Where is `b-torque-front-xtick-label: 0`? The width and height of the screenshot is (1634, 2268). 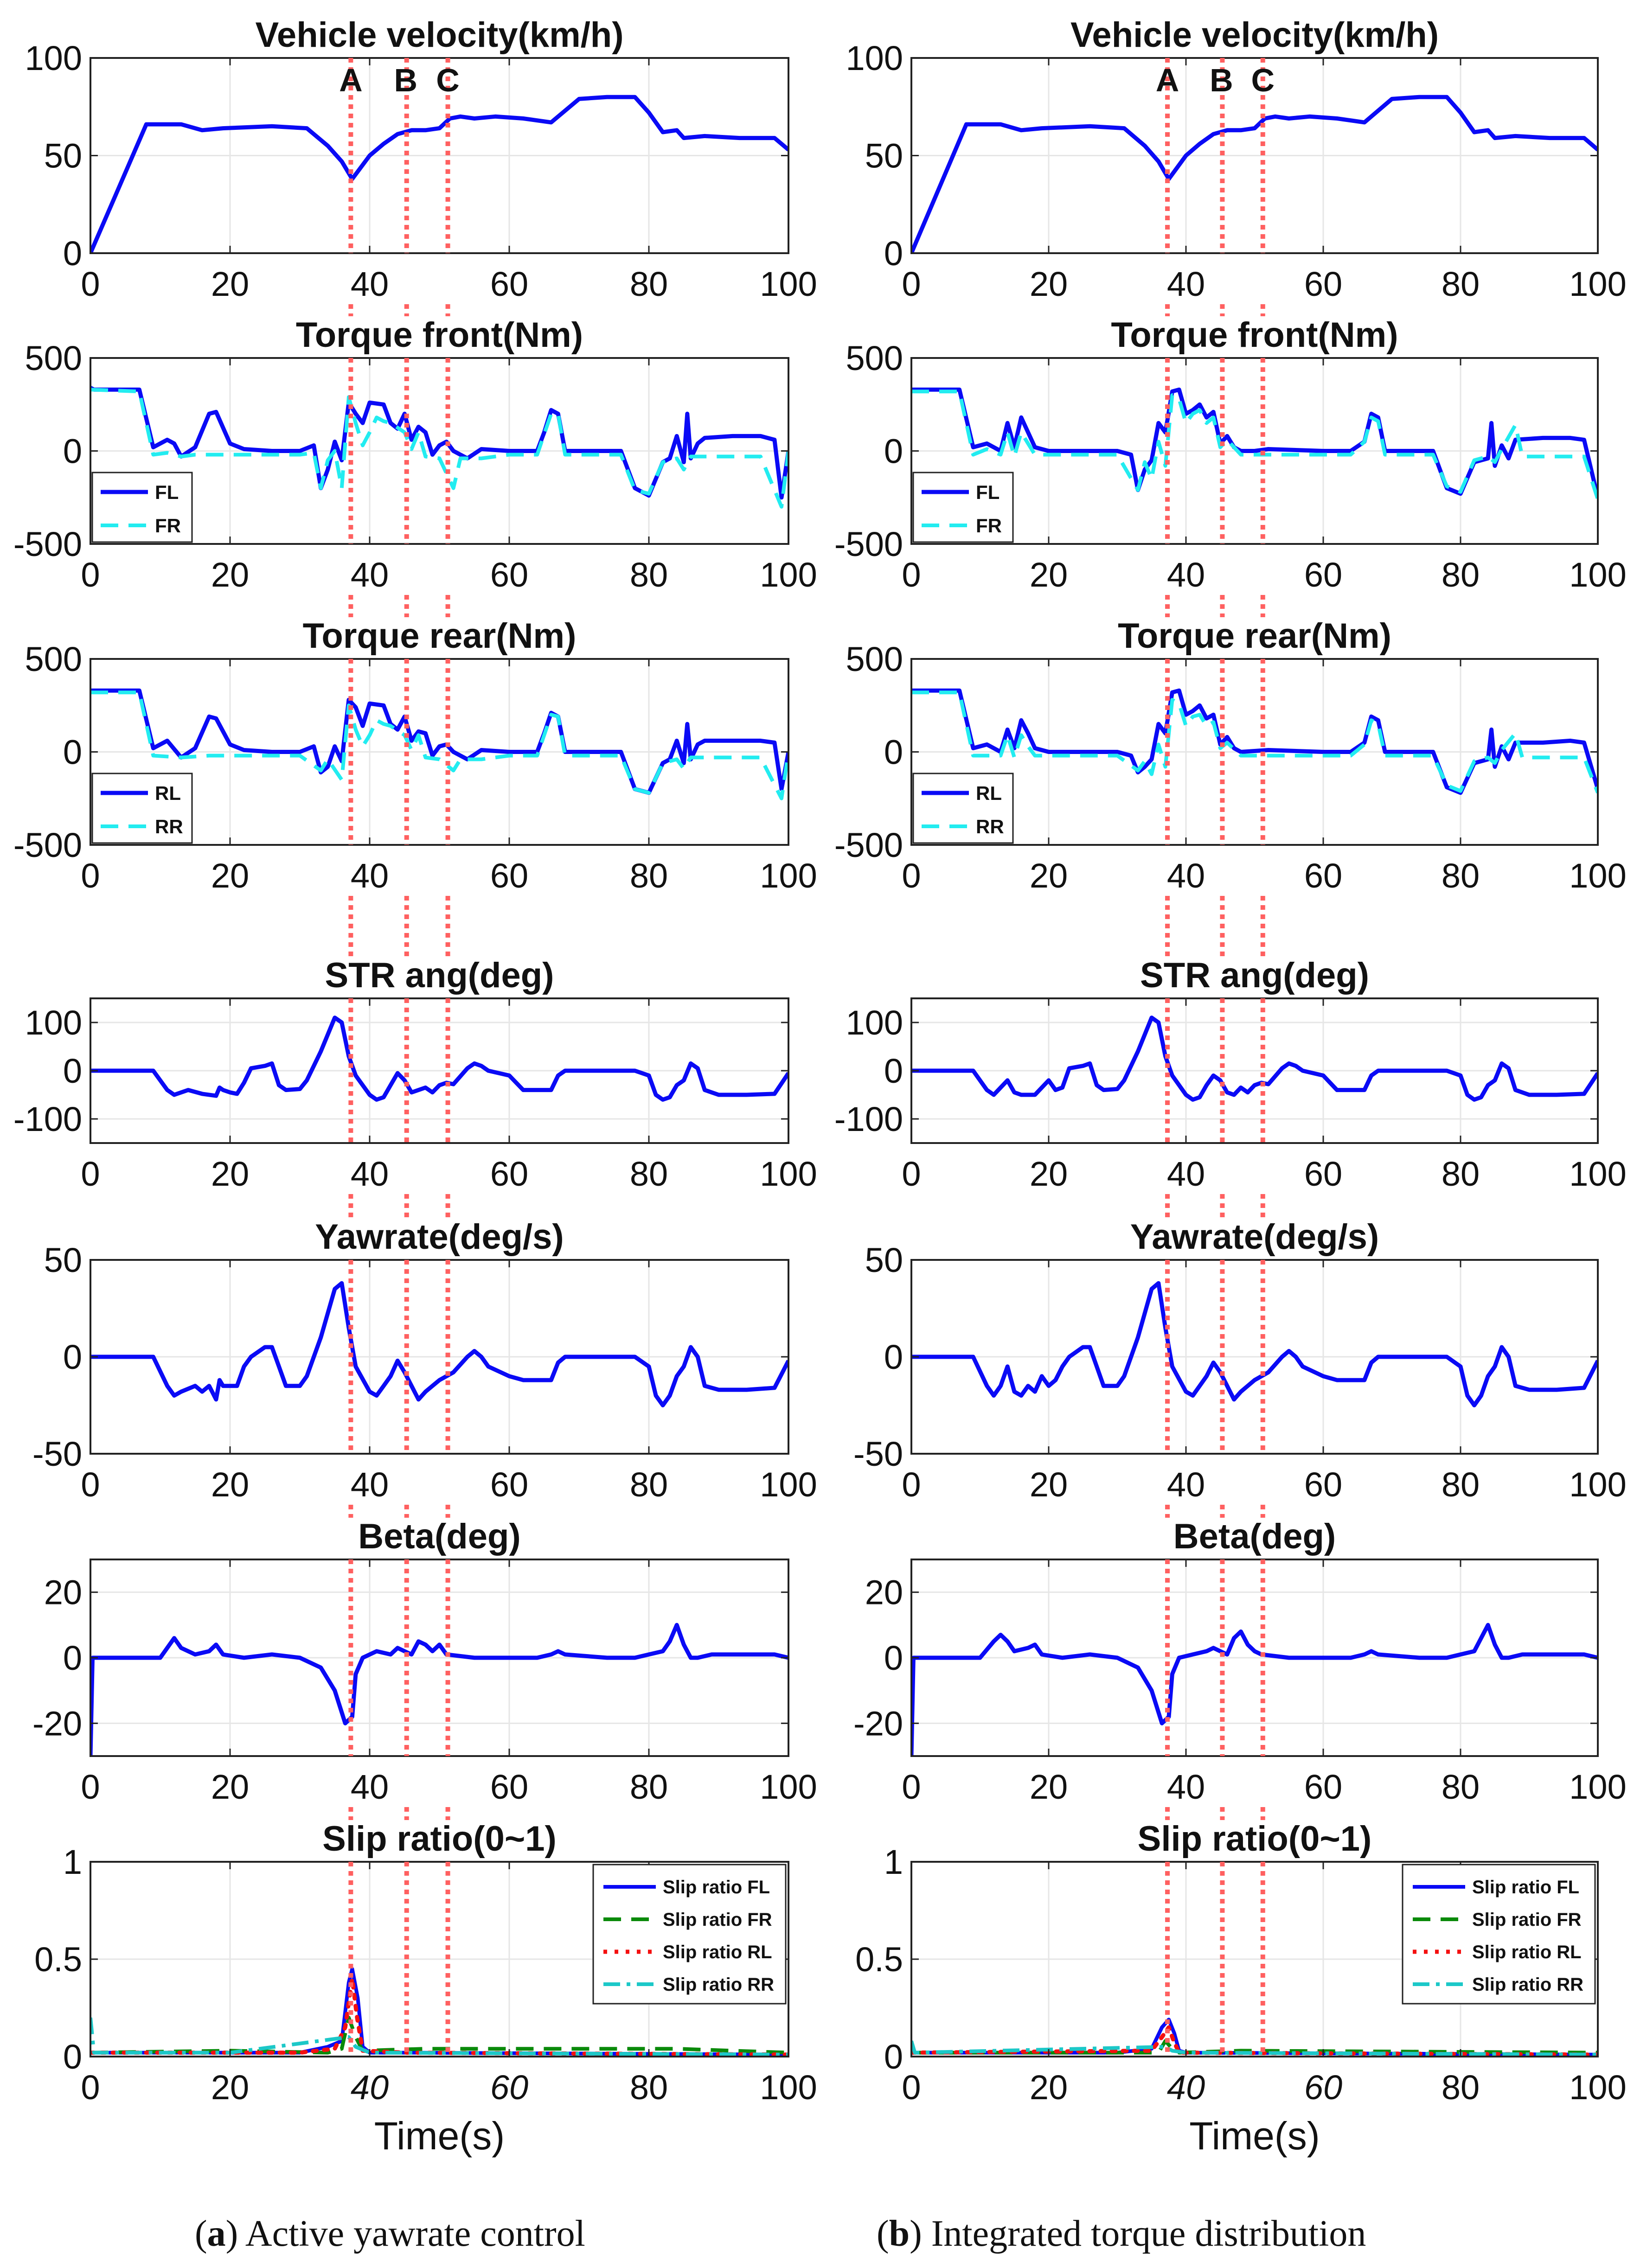
b-torque-front-xtick-label: 0 is located at coordinates (911, 575).